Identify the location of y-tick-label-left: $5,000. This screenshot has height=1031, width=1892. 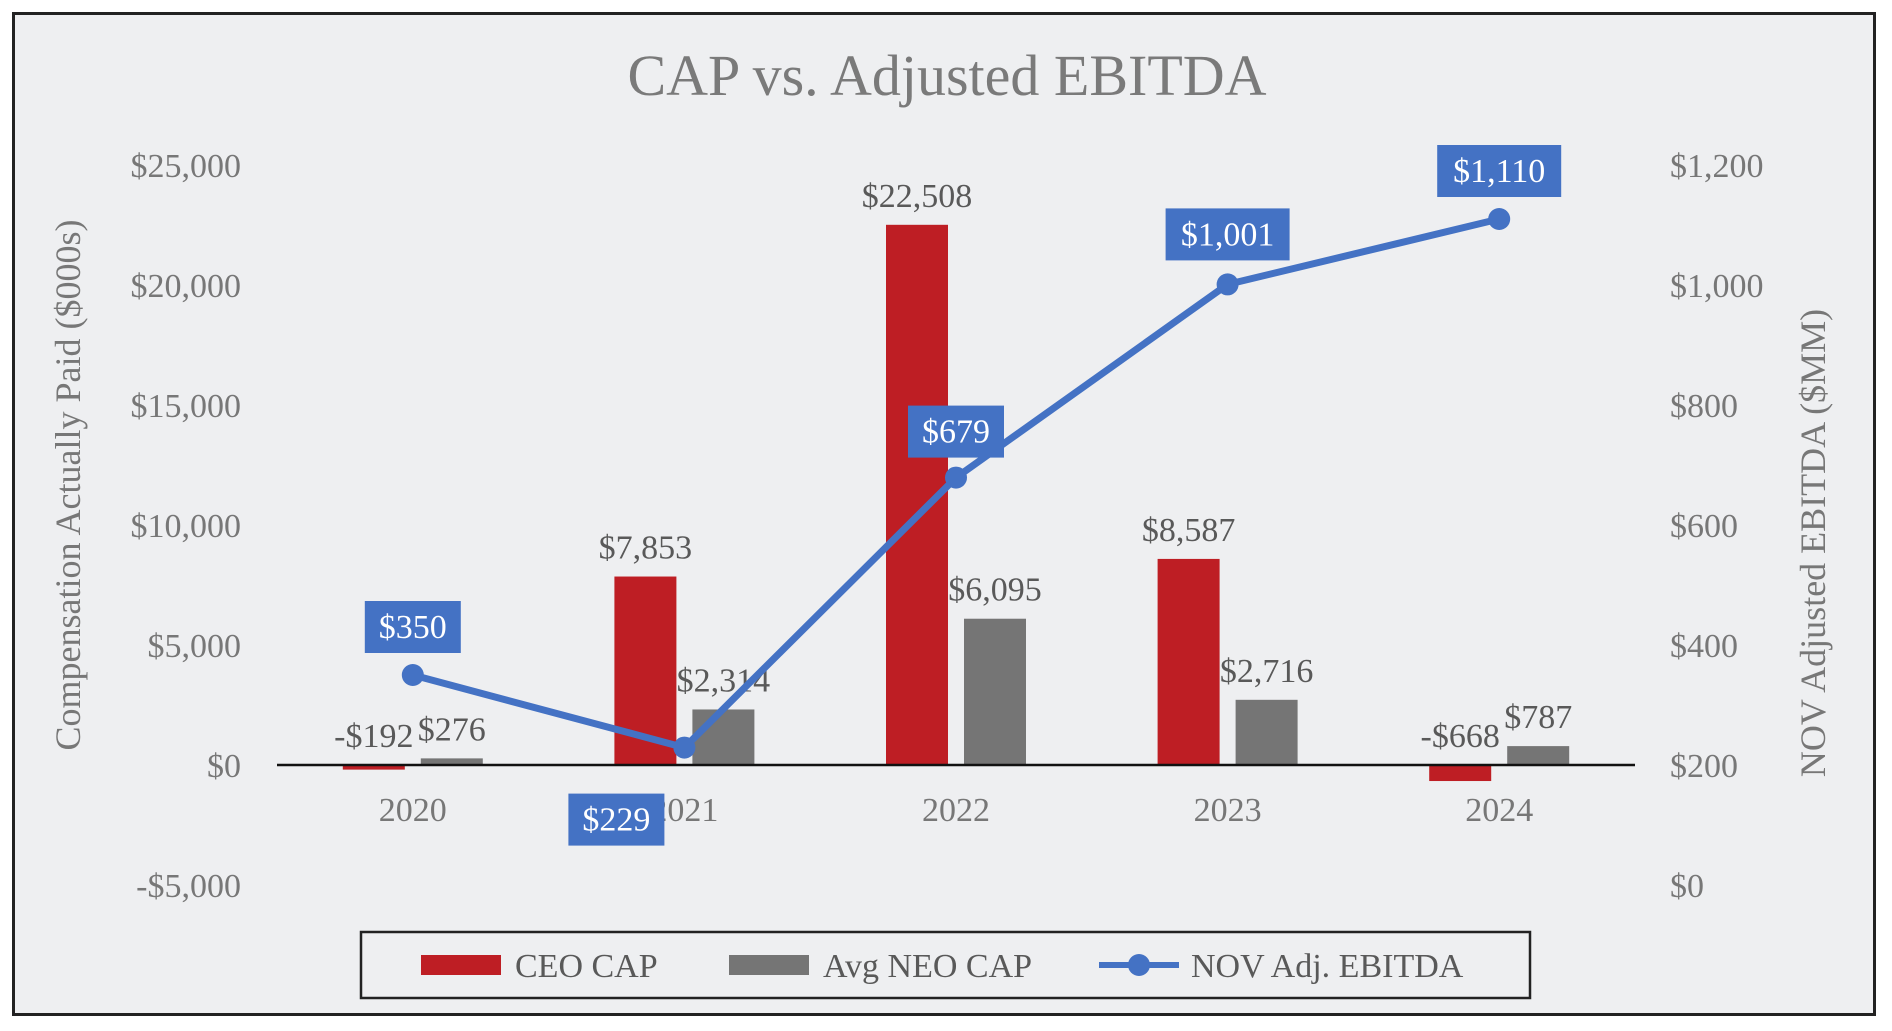
(195, 646).